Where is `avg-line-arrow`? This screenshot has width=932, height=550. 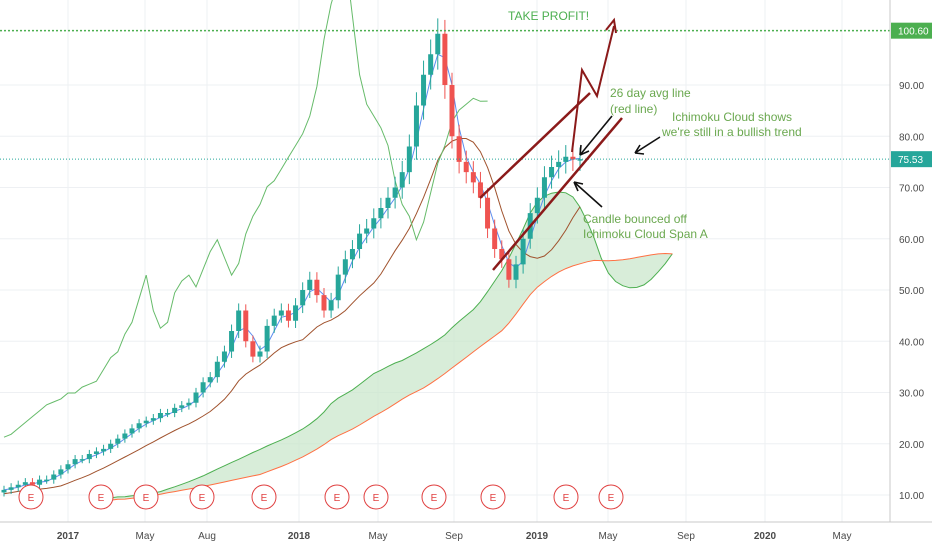
avg-line-arrow is located at coordinates (596, 135).